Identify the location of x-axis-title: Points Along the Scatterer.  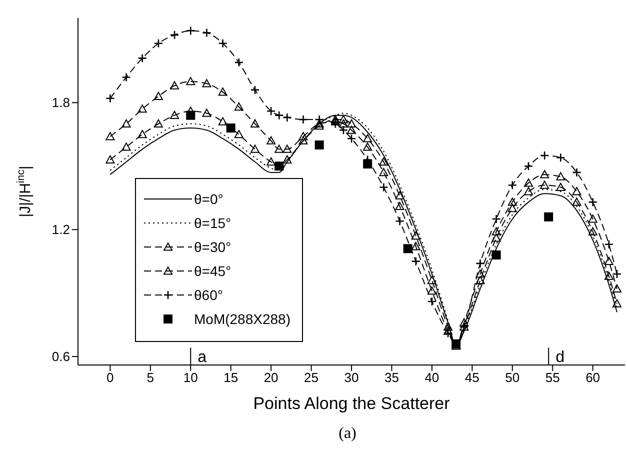
(351, 403).